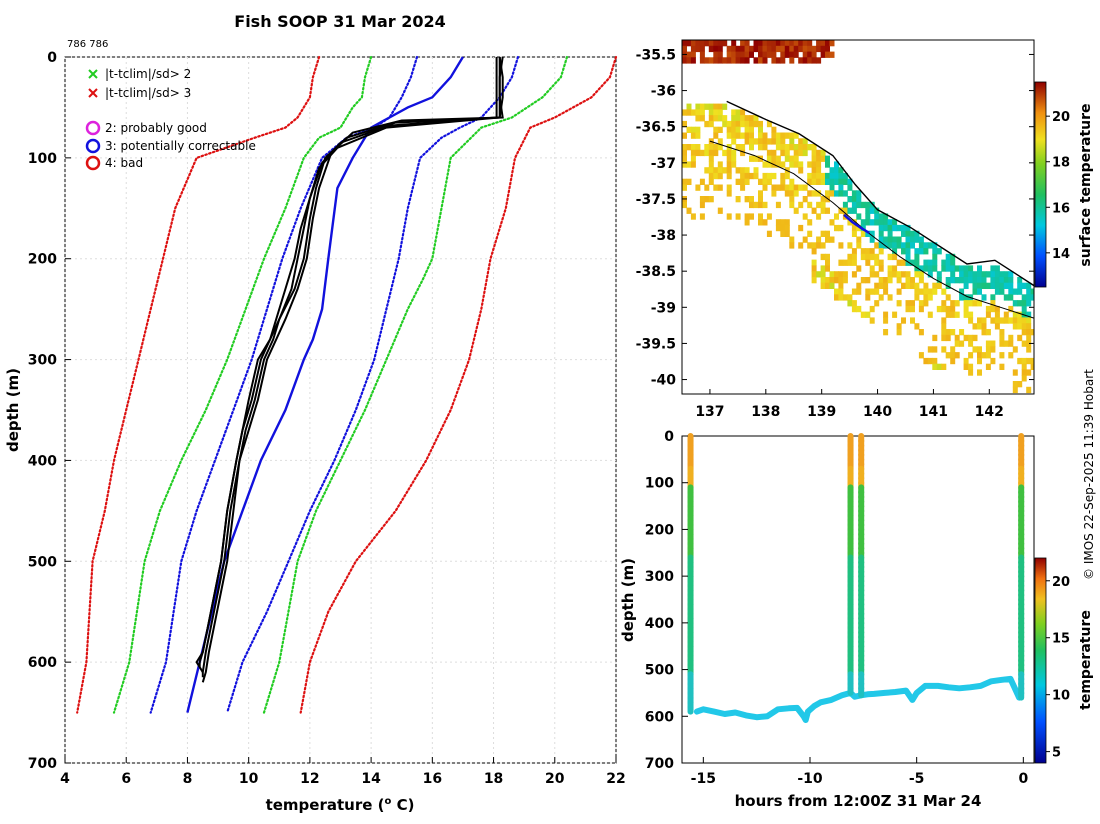 This screenshot has height=824, width=1100. I want to click on temp-colorbar-tick-label: 5, so click(1056, 753).